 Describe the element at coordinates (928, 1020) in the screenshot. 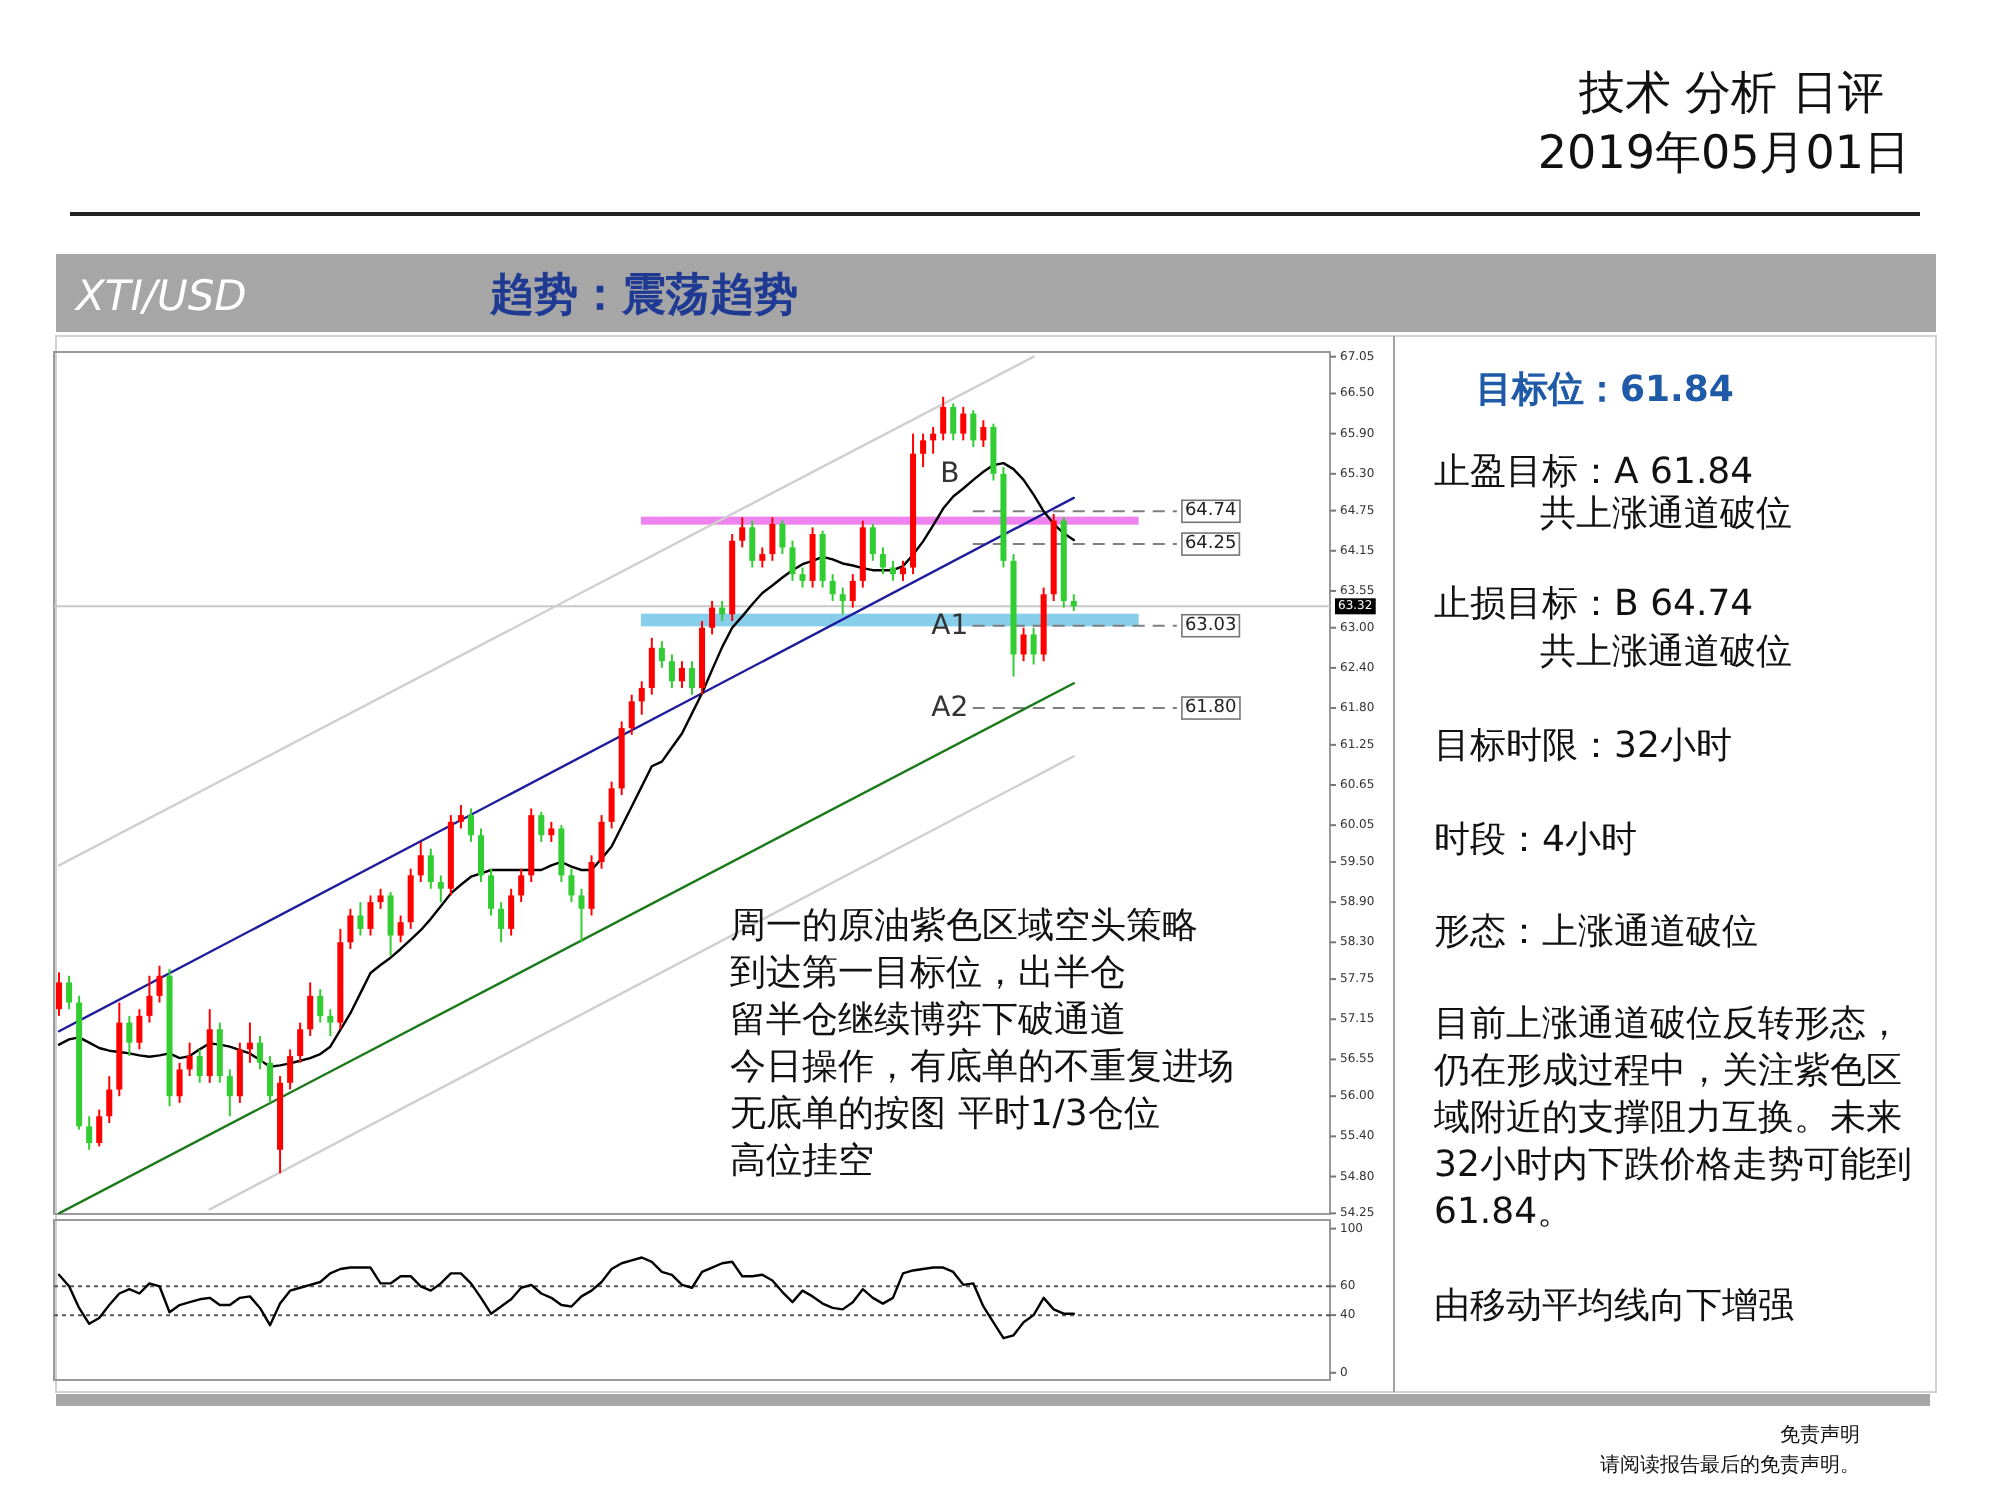

I see `annotation: 留半仓继续博弈下破通道` at that location.